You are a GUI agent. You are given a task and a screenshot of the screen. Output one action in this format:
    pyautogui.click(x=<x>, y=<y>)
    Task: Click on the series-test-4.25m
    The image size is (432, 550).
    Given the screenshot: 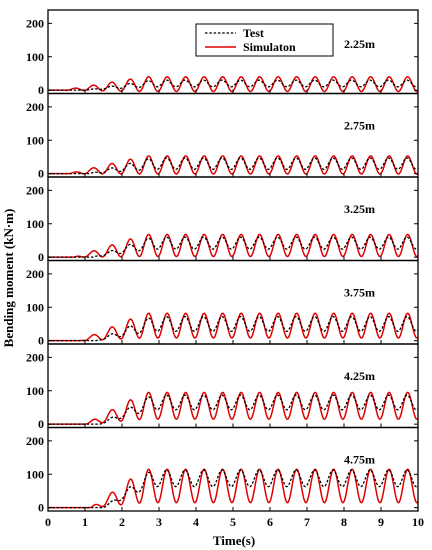 What is the action you would take?
    pyautogui.click(x=233, y=409)
    